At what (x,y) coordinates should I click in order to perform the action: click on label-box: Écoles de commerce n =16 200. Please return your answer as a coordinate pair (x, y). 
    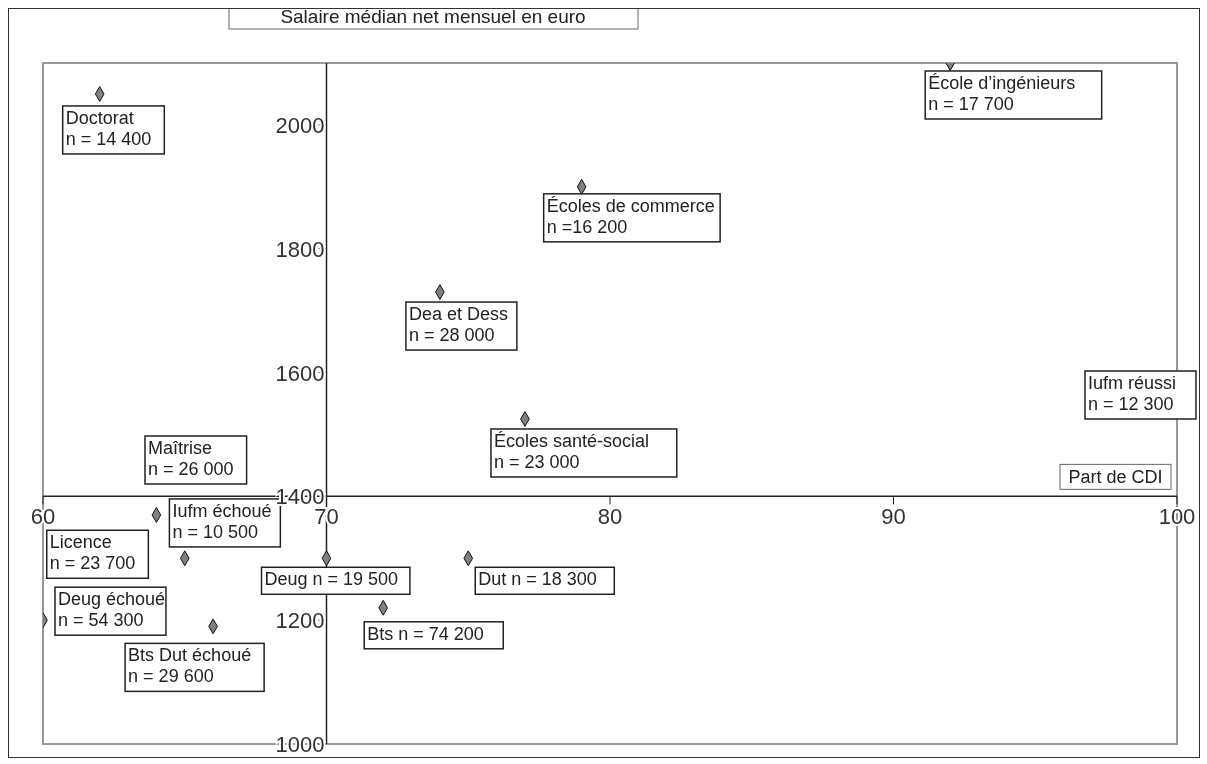
    Looking at the image, I should click on (631, 218).